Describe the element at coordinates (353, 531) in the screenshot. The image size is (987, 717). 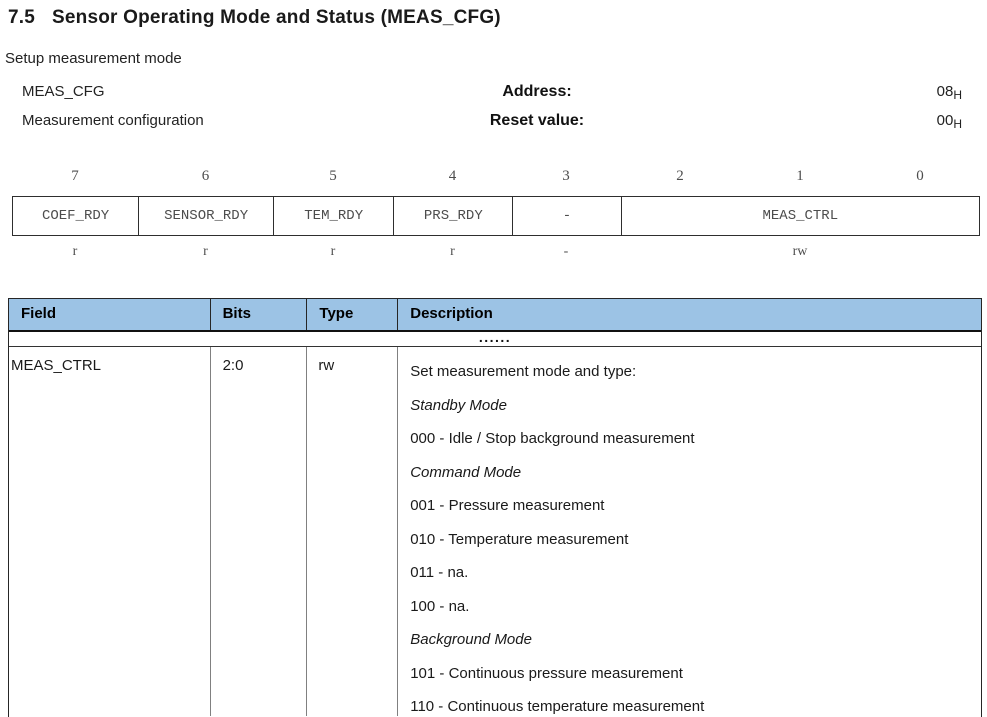
I see `cell-type: rw` at that location.